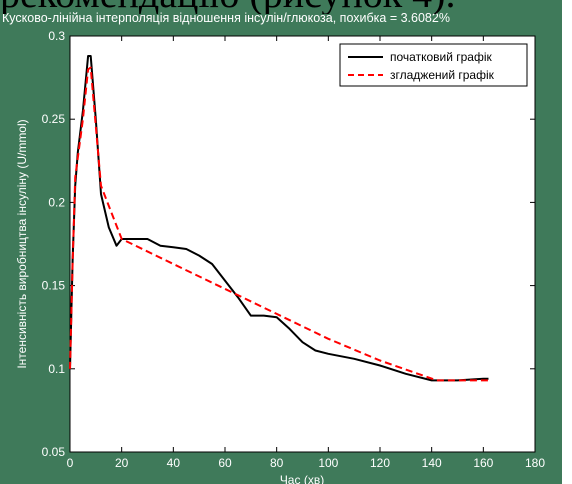 This screenshot has height=484, width=572. Describe the element at coordinates (277, 463) in the screenshot. I see `x-tick-label: 80` at that location.